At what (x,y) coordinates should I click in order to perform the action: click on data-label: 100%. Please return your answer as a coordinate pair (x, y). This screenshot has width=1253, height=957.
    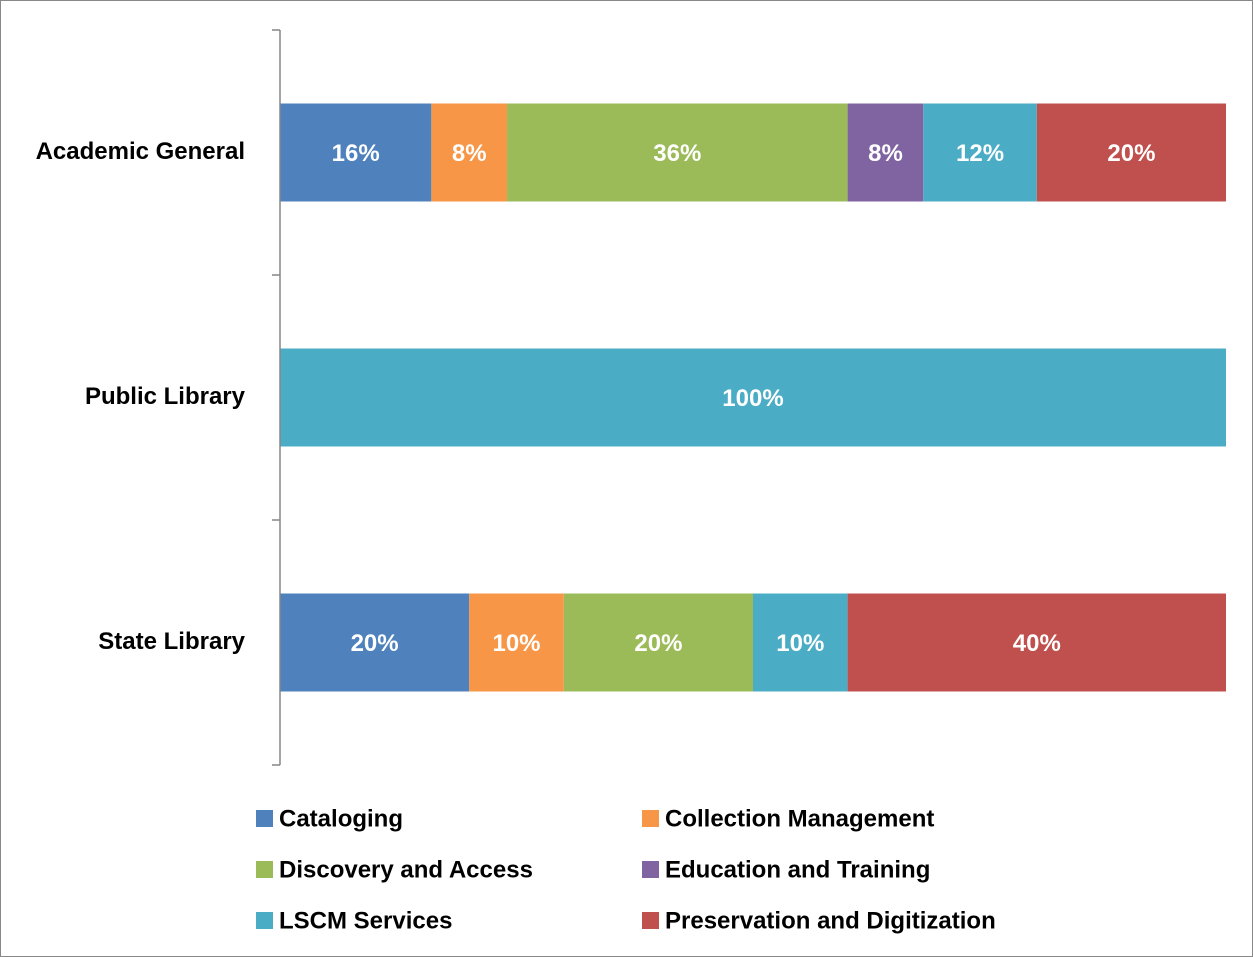
    Looking at the image, I should click on (752, 398).